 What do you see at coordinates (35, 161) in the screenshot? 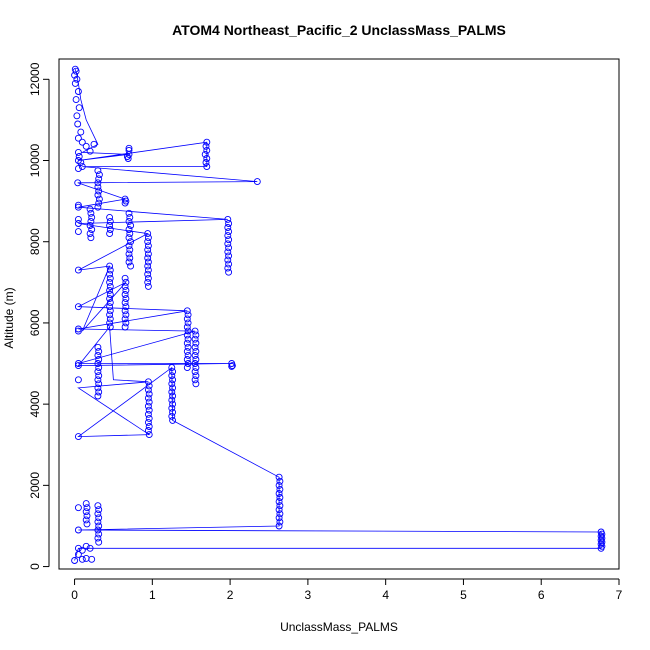
I see `y-tick-label: 10000` at bounding box center [35, 161].